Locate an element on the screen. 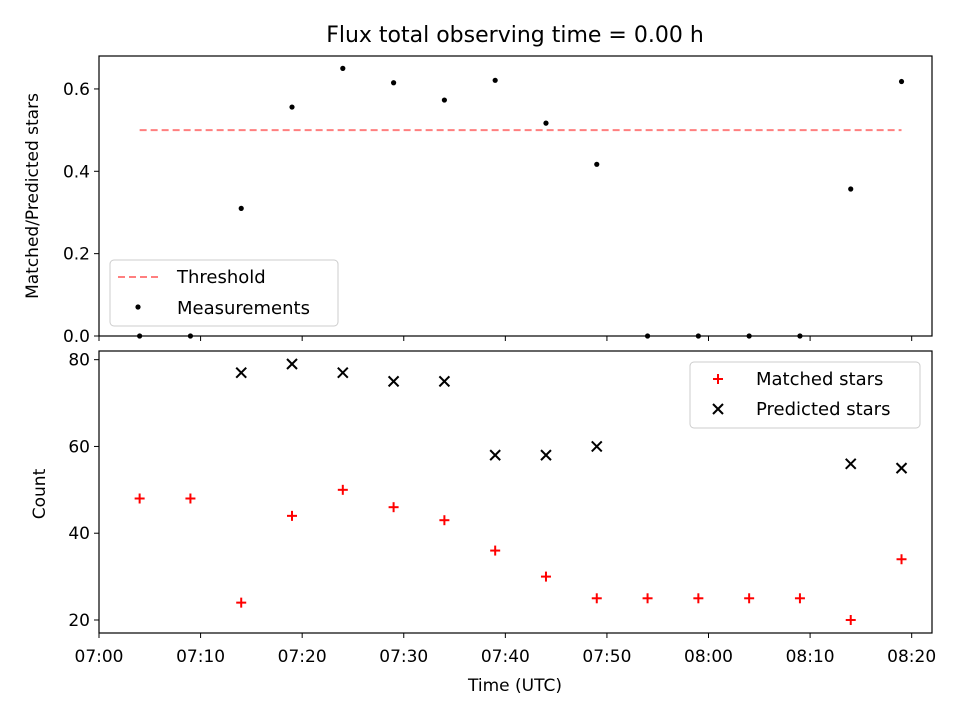 This screenshot has height=720, width=960. x-tick-label: 07:50 is located at coordinates (606, 657).